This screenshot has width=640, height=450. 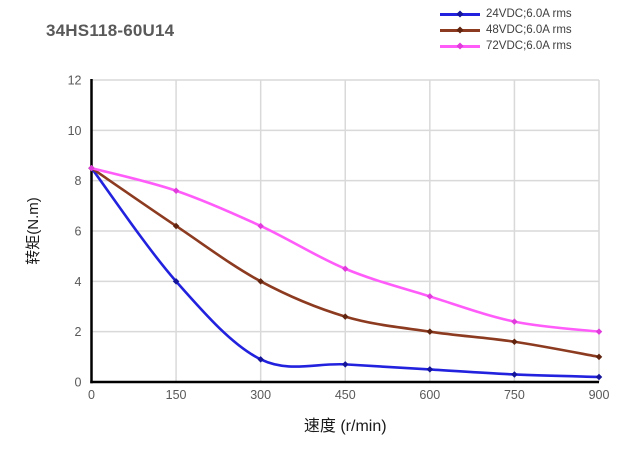 I want to click on x-axis-title: 速度 (r/min), so click(x=345, y=426).